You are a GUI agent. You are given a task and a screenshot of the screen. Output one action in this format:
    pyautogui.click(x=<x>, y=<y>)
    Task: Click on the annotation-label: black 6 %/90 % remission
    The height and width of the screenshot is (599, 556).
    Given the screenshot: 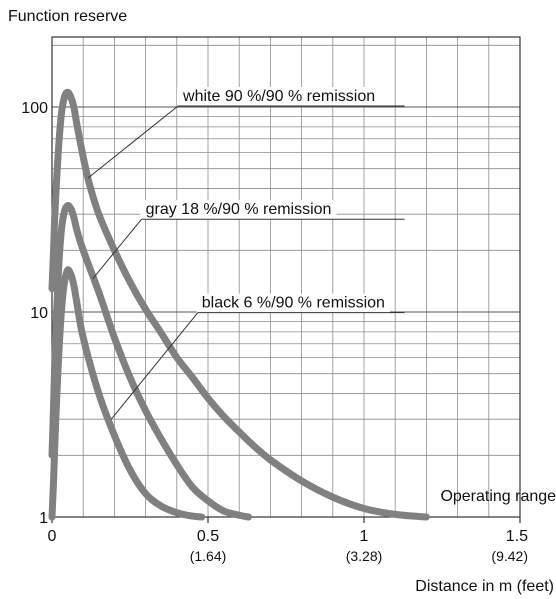 What is the action you would take?
    pyautogui.click(x=293, y=303)
    